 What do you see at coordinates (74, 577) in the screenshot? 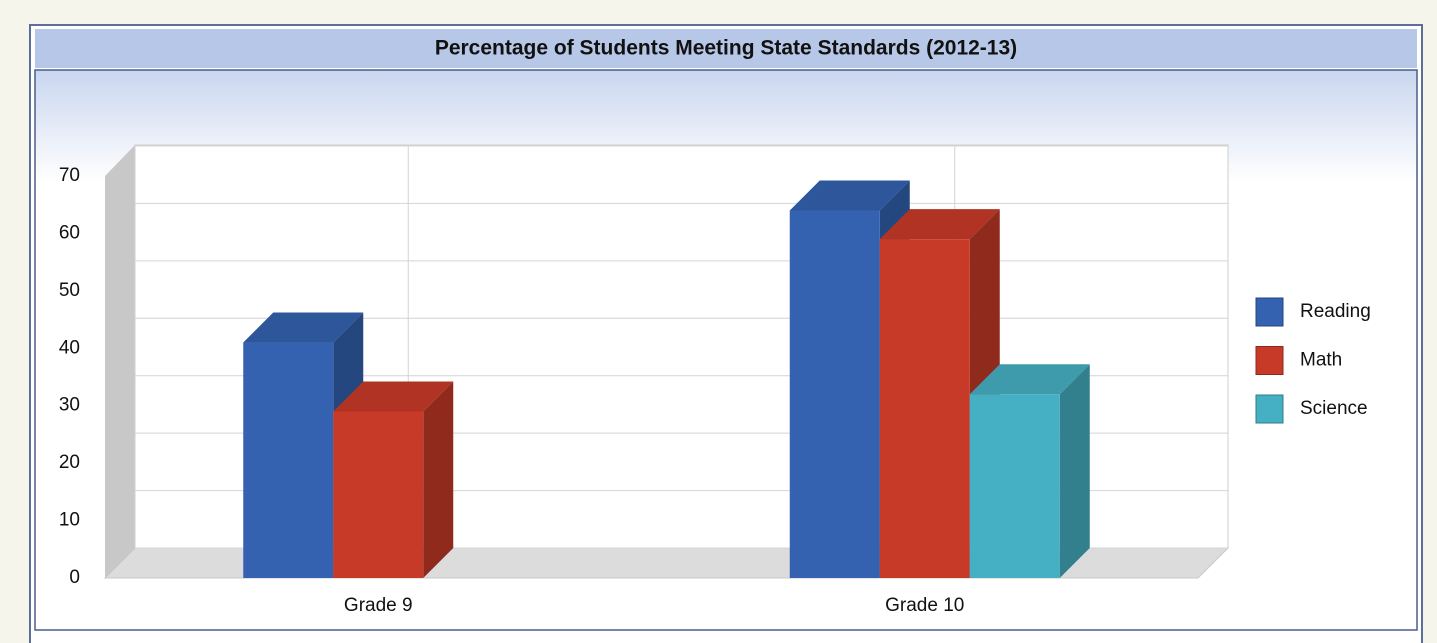
I see `y-tick-label: 0` at bounding box center [74, 577].